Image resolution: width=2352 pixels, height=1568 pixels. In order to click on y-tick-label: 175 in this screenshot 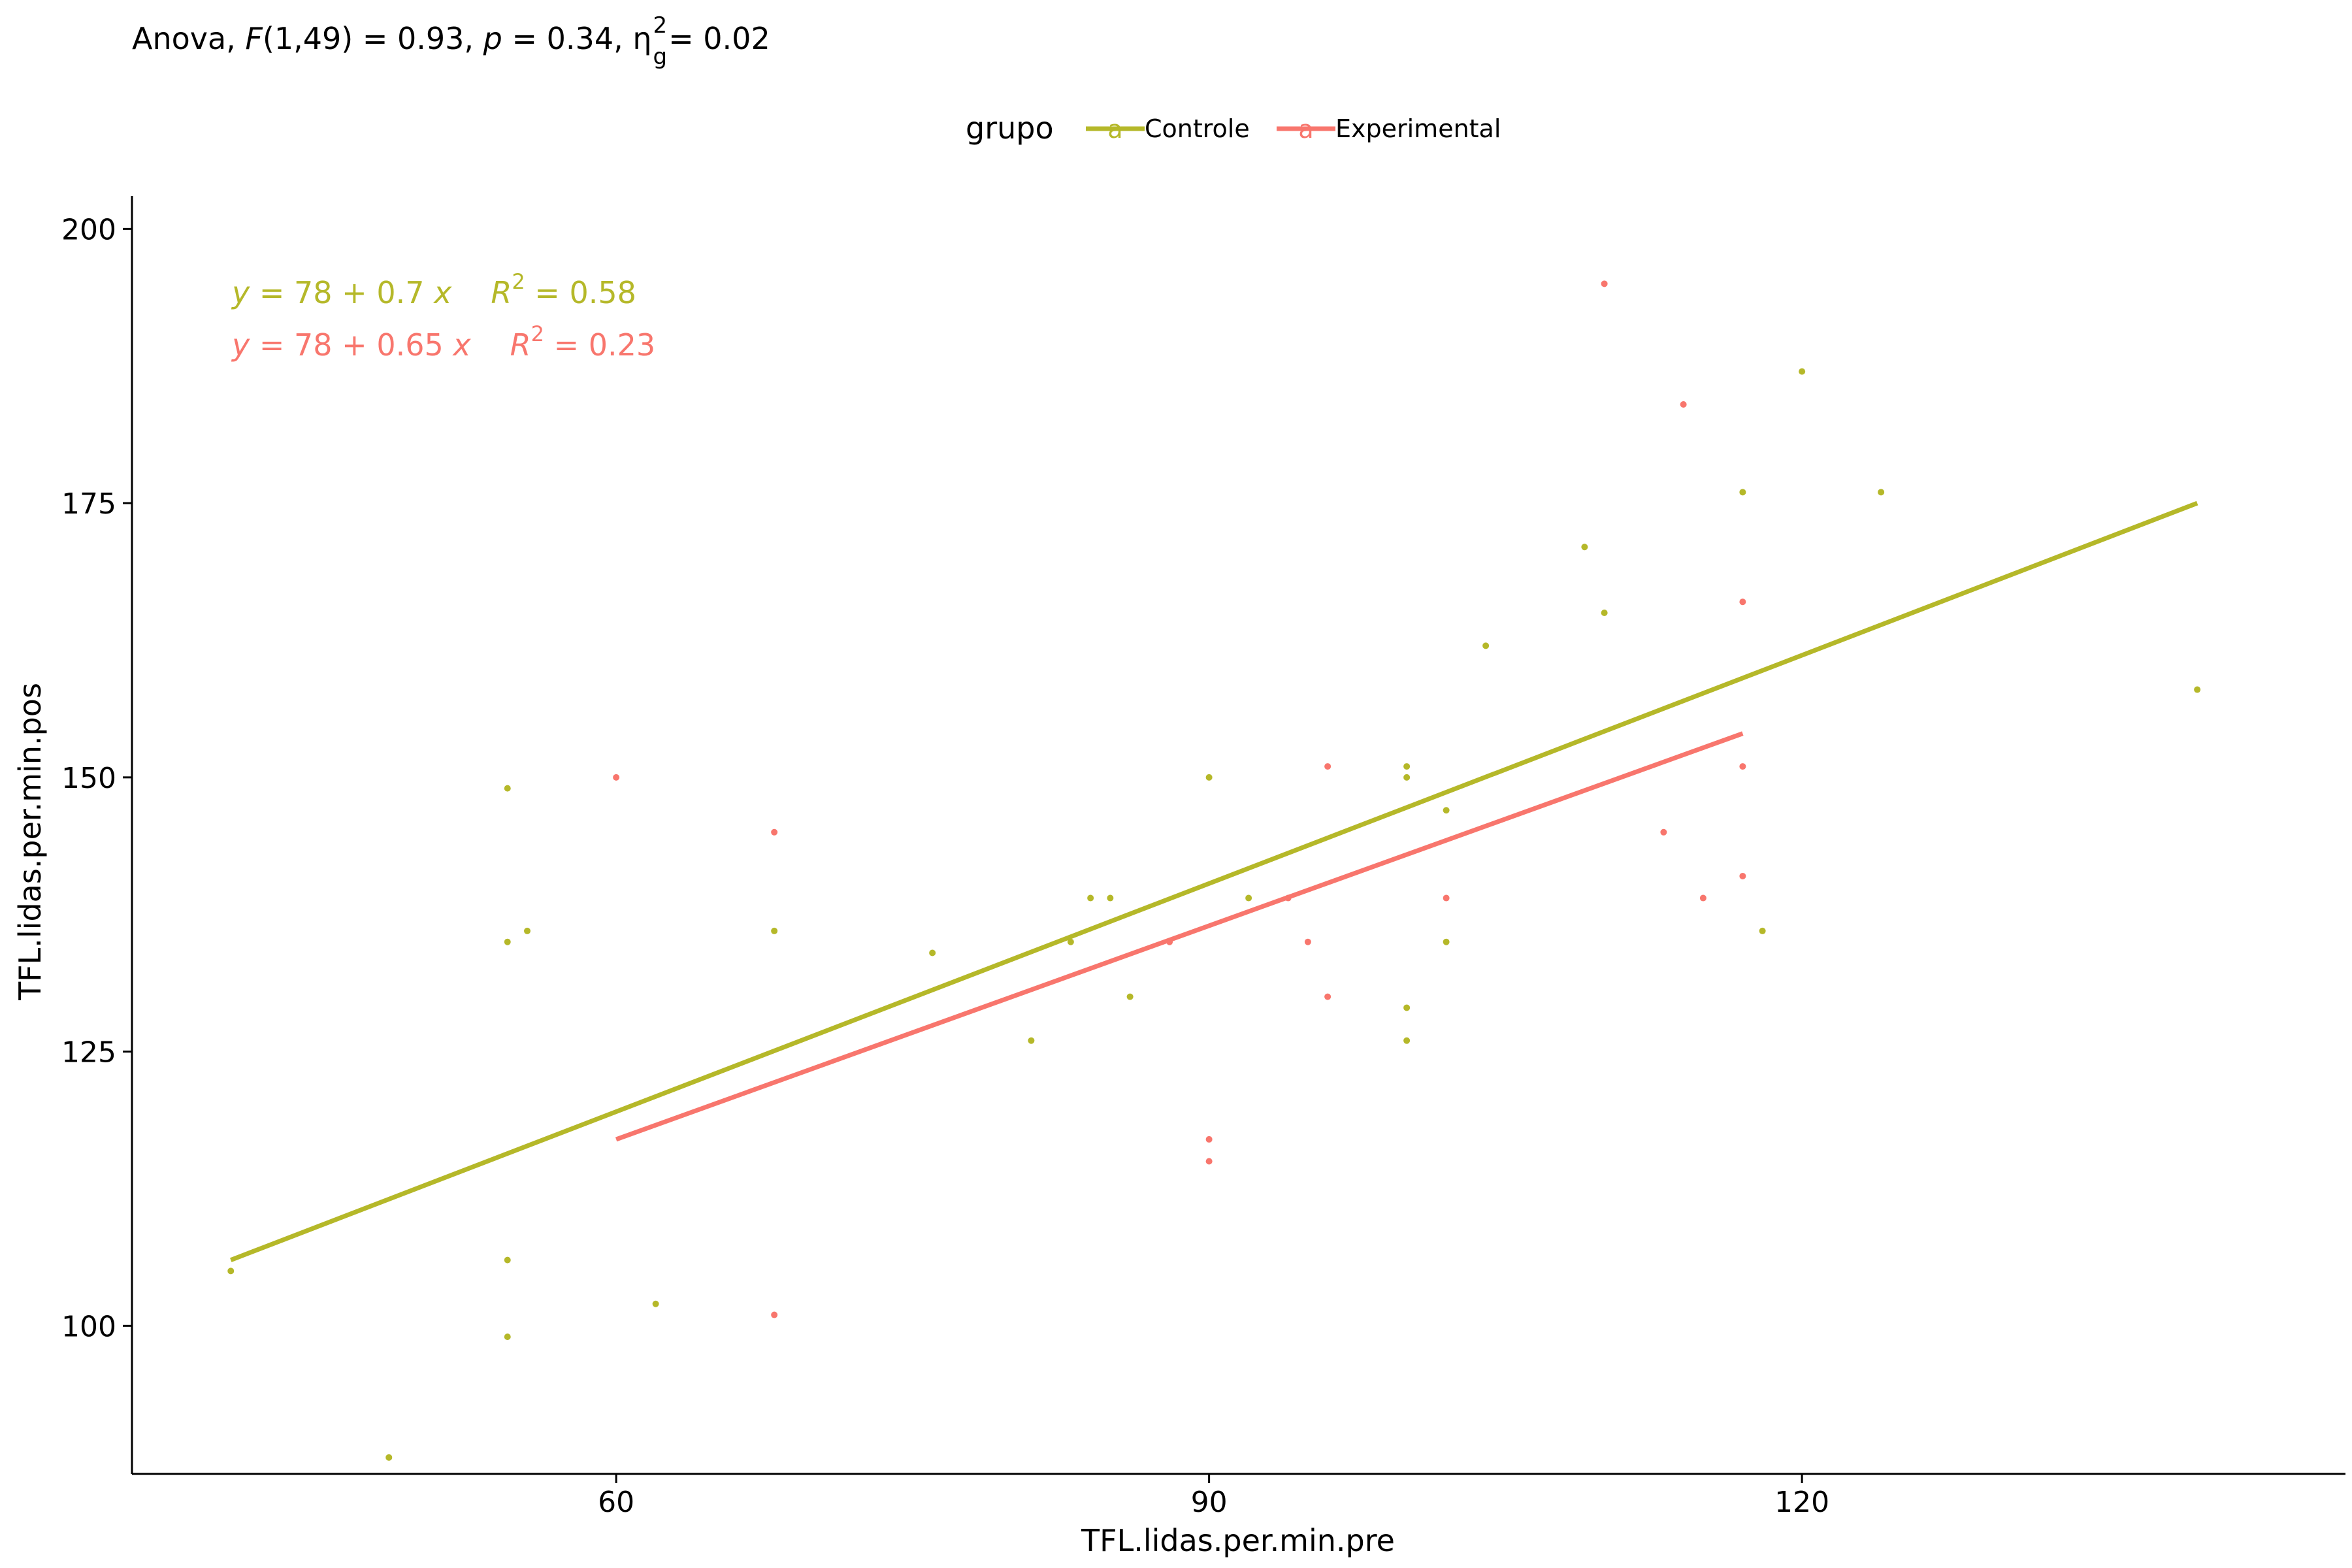, I will do `click(88, 504)`.